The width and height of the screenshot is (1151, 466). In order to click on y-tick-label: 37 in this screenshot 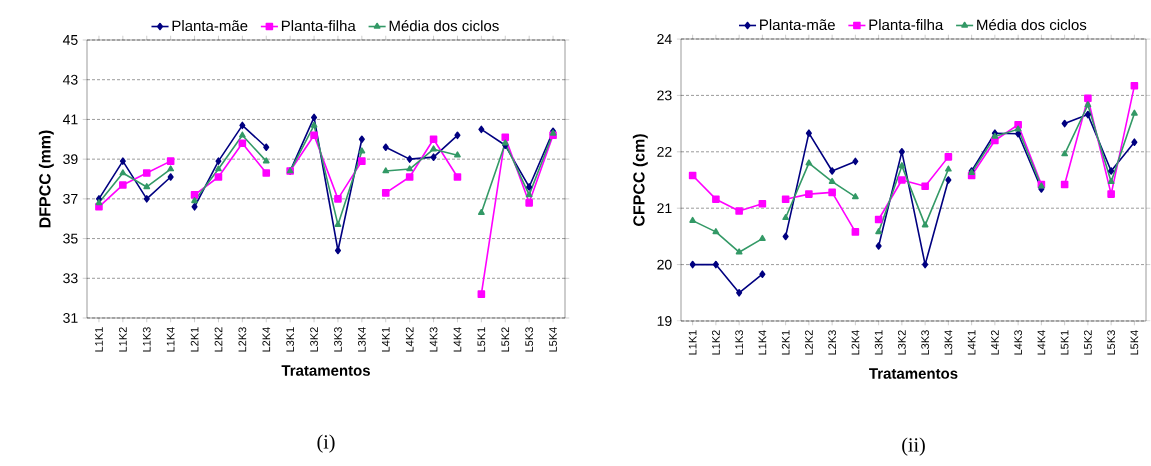, I will do `click(70, 198)`.